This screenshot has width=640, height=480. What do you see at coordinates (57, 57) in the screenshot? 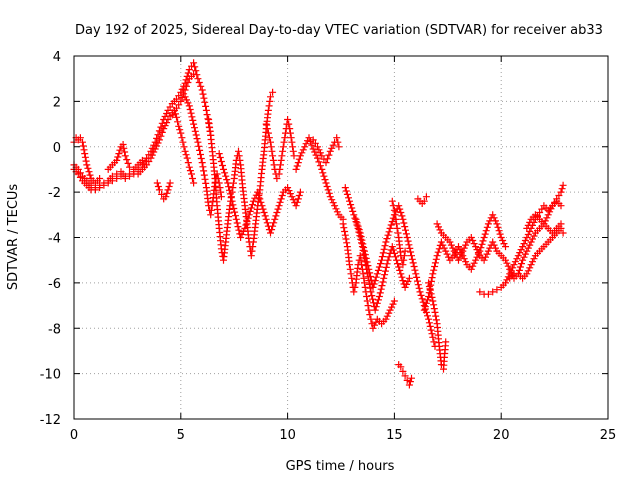
I see `y-tick-label: 4` at bounding box center [57, 57].